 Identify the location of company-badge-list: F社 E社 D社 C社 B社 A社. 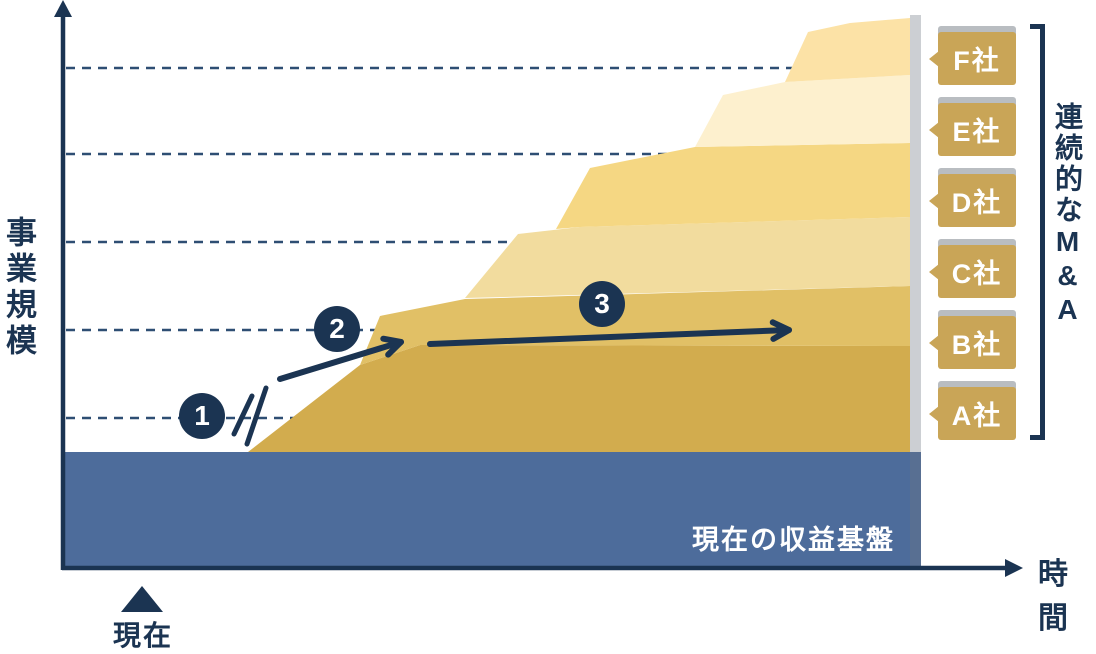
(977, 236).